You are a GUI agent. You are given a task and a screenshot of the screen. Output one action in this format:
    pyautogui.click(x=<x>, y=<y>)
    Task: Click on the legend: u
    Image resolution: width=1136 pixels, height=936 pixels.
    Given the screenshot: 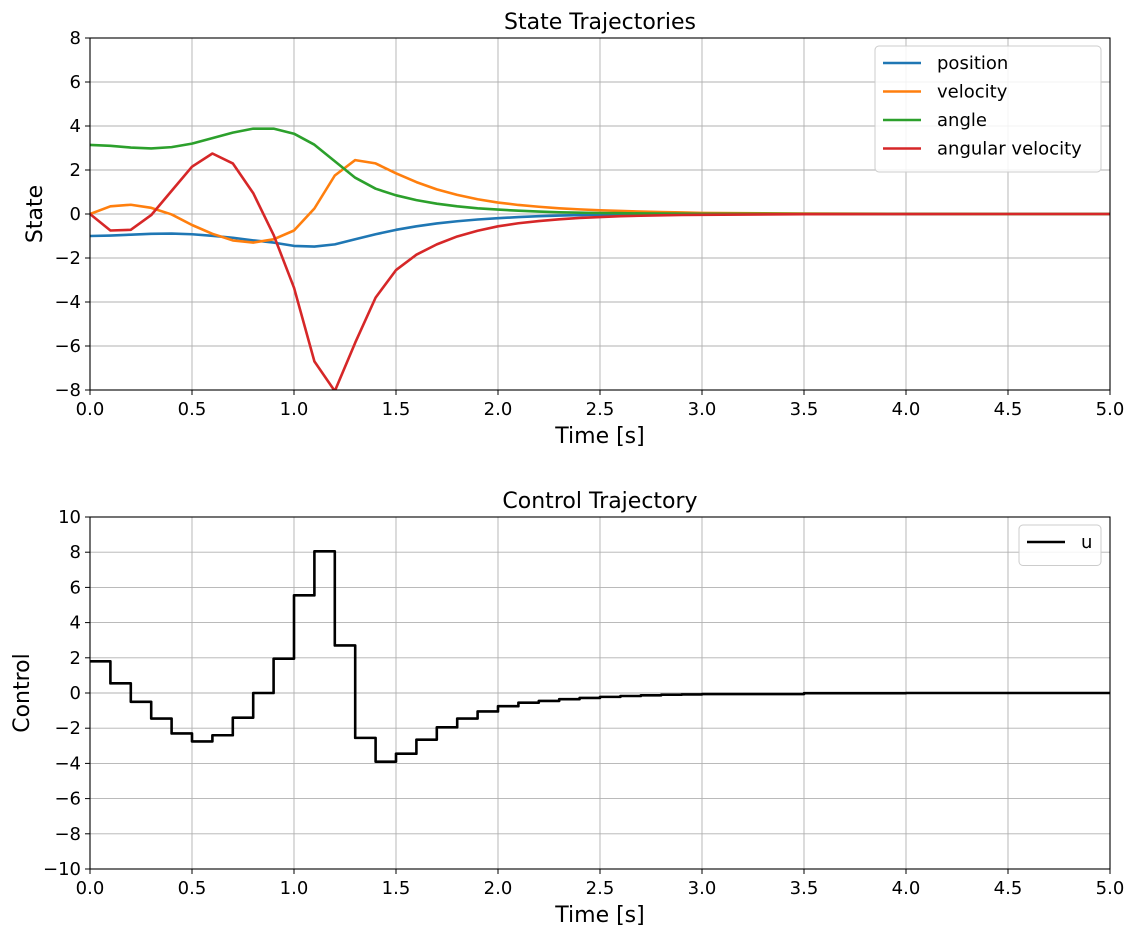 What is the action you would take?
    pyautogui.click(x=1060, y=545)
    